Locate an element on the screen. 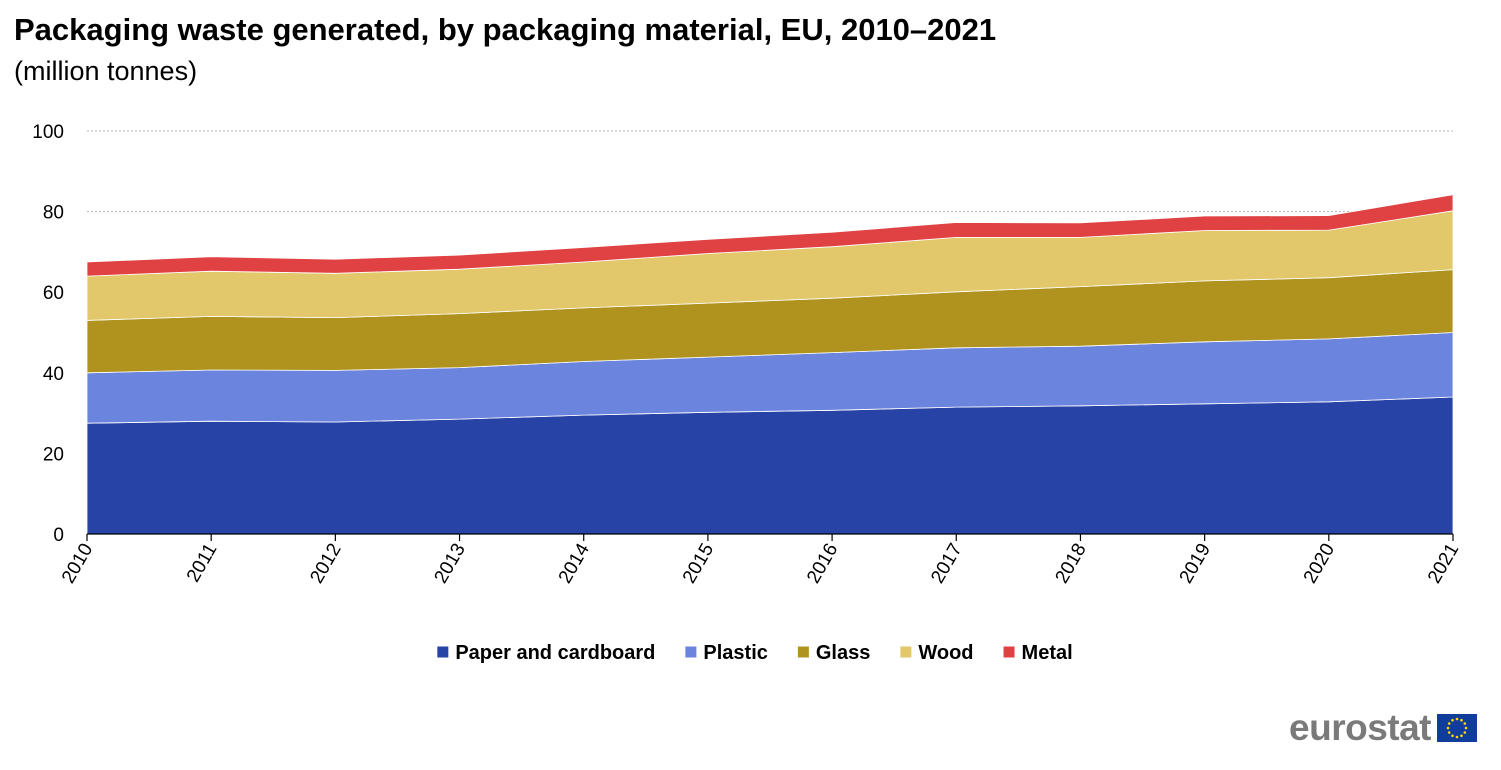 This screenshot has height=770, width=1501. x-tick-label: 2017 is located at coordinates (946, 563).